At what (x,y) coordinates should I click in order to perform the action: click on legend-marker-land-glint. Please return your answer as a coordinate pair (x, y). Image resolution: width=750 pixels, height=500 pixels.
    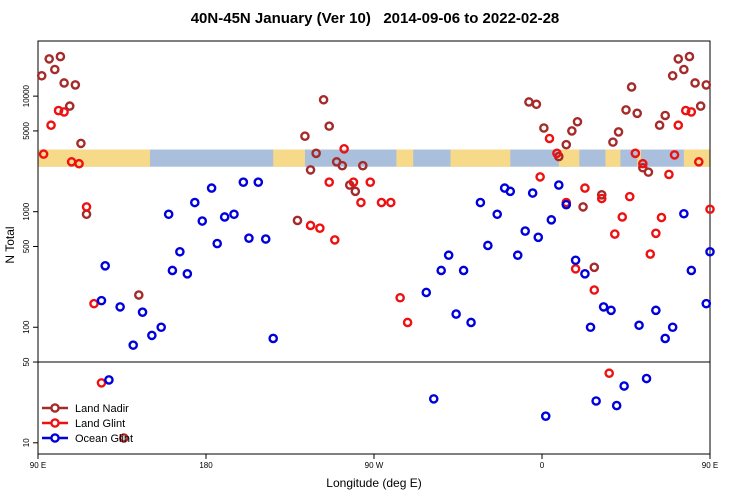
    Looking at the image, I should click on (55, 423).